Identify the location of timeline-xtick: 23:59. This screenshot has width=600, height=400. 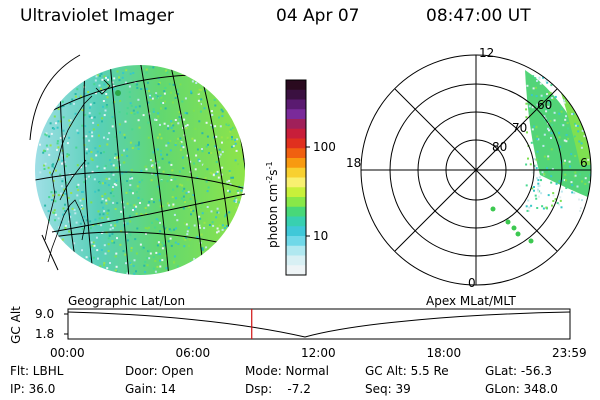
(569, 353).